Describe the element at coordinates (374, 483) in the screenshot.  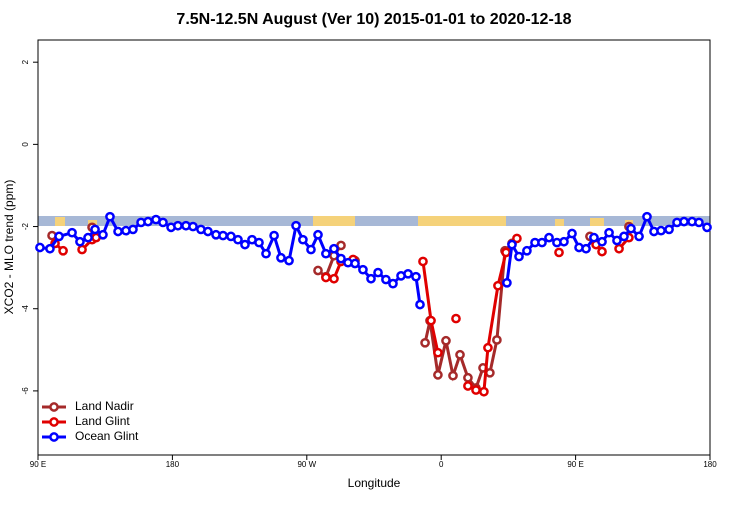
I see `x-axis-label: Longitude` at that location.